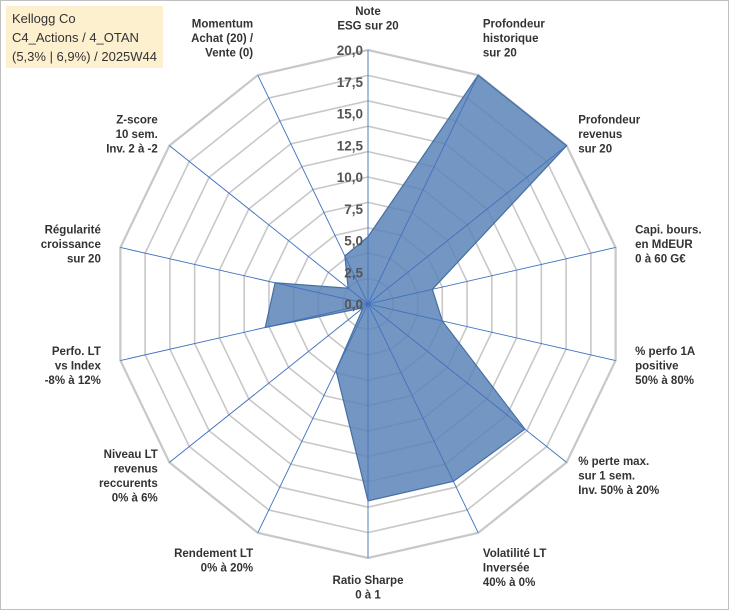 The image size is (729, 610). Describe the element at coordinates (73, 381) in the screenshot. I see `axis-label-line: -8% à 12%` at that location.